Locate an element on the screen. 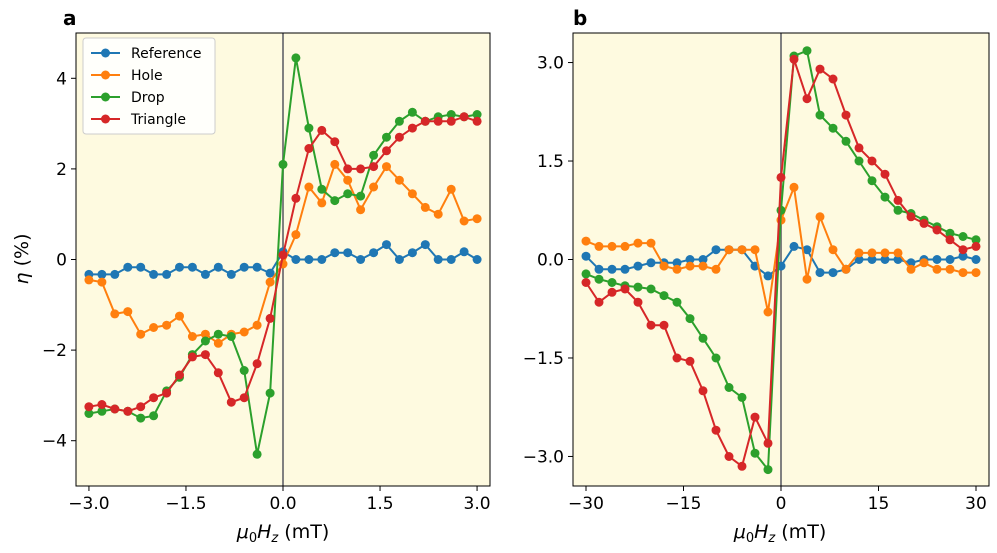 This screenshot has width=997, height=553. panel-a-label: a is located at coordinates (70, 18).